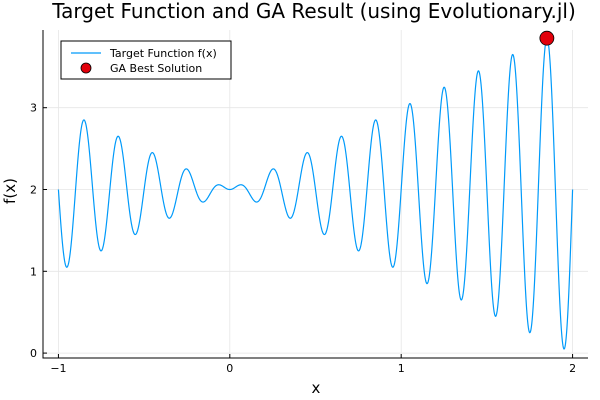  I want to click on legend: Target Function f(x) GA Best Solution, so click(146, 60).